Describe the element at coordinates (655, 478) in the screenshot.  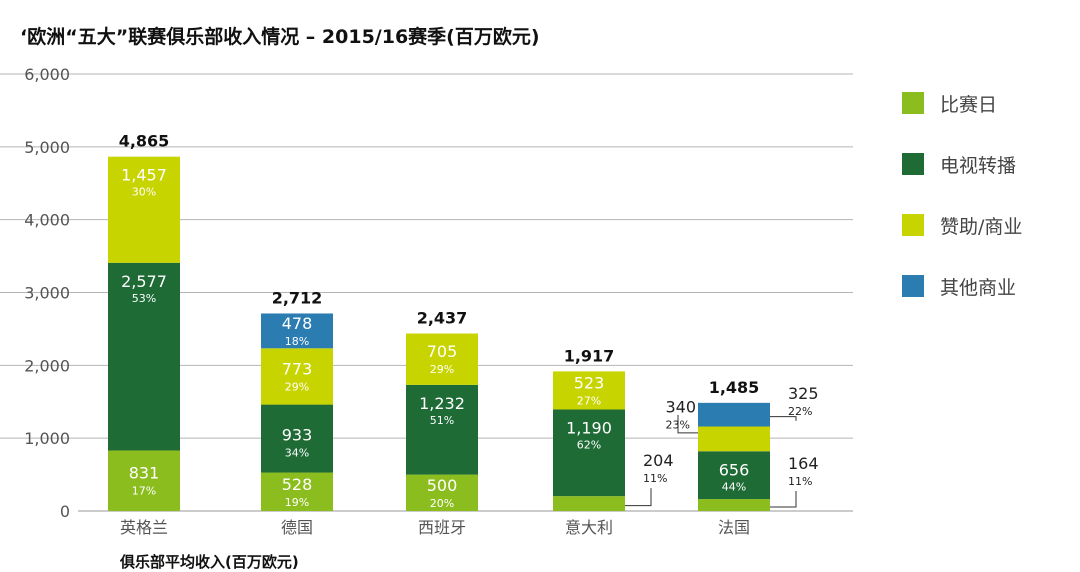
I see `bar-pct-label-matchday-3: 11%` at that location.